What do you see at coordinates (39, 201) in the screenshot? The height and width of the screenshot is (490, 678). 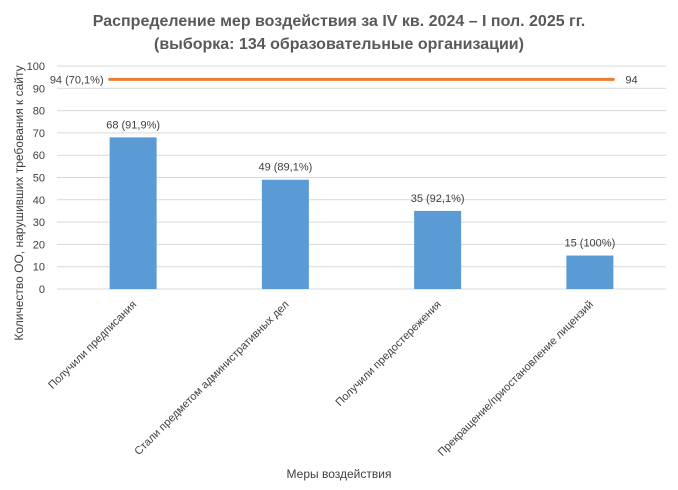 I see `y-tick-label: 40` at bounding box center [39, 201].